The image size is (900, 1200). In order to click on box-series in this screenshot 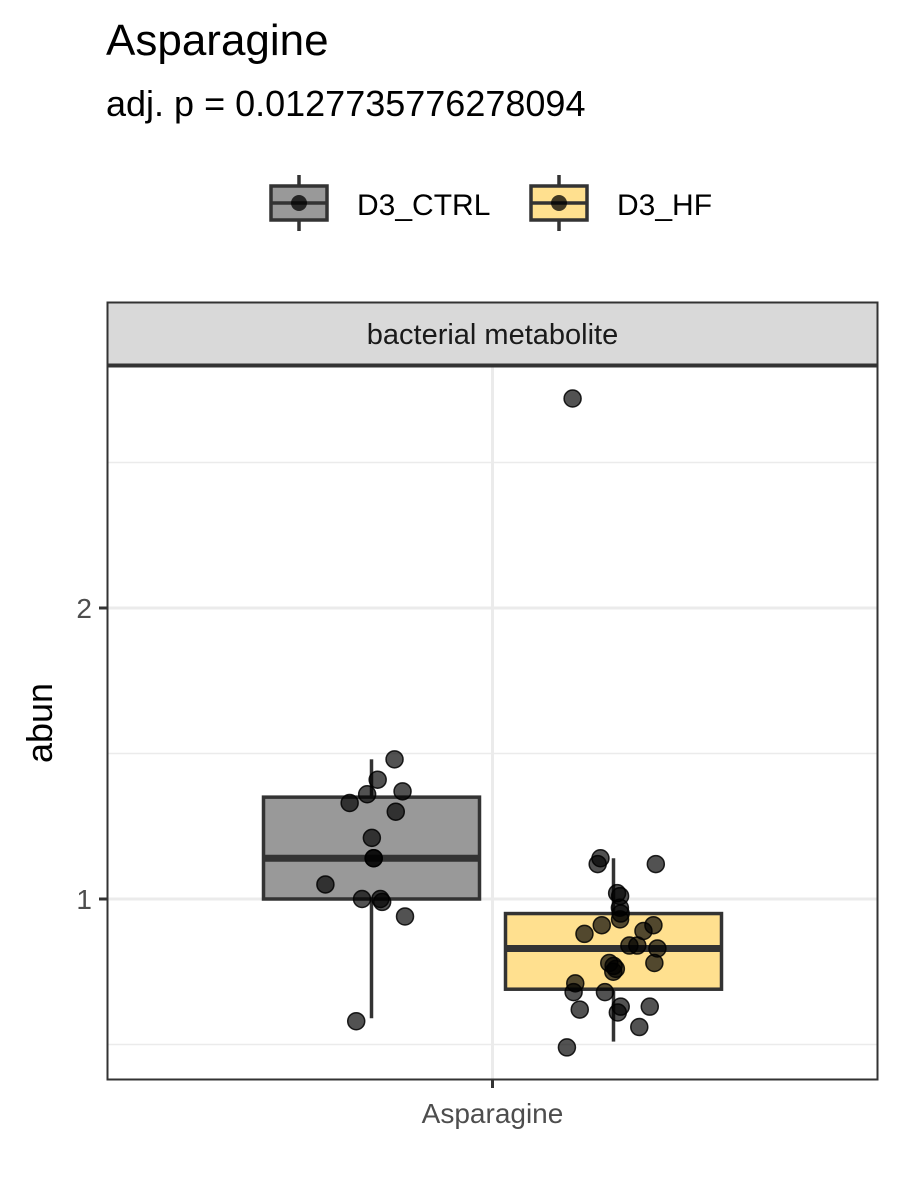, I will do `click(492, 900)`.